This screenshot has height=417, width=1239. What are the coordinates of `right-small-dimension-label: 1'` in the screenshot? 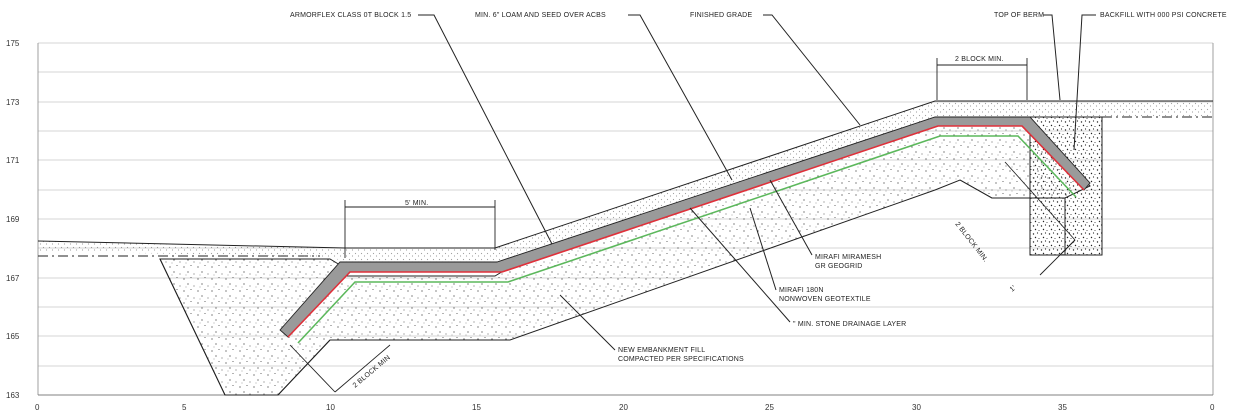 It's located at (1013, 289).